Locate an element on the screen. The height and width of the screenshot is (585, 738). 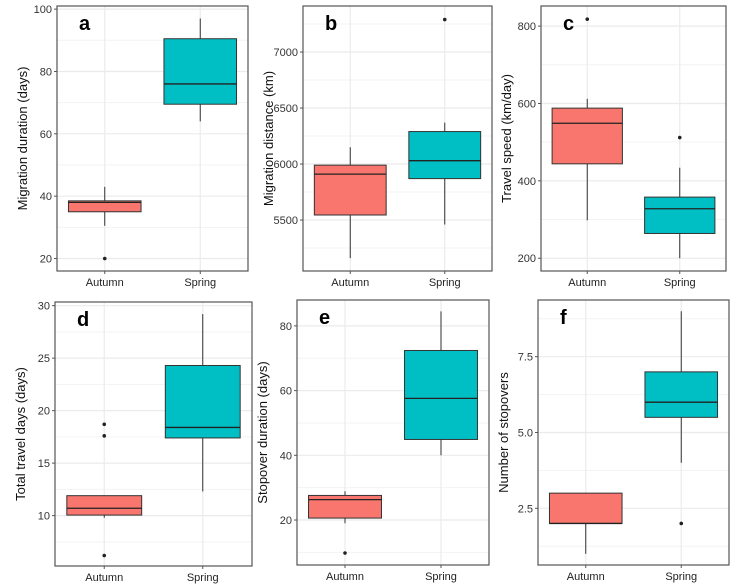
y-tick-label: 2.5 is located at coordinates (525, 509).